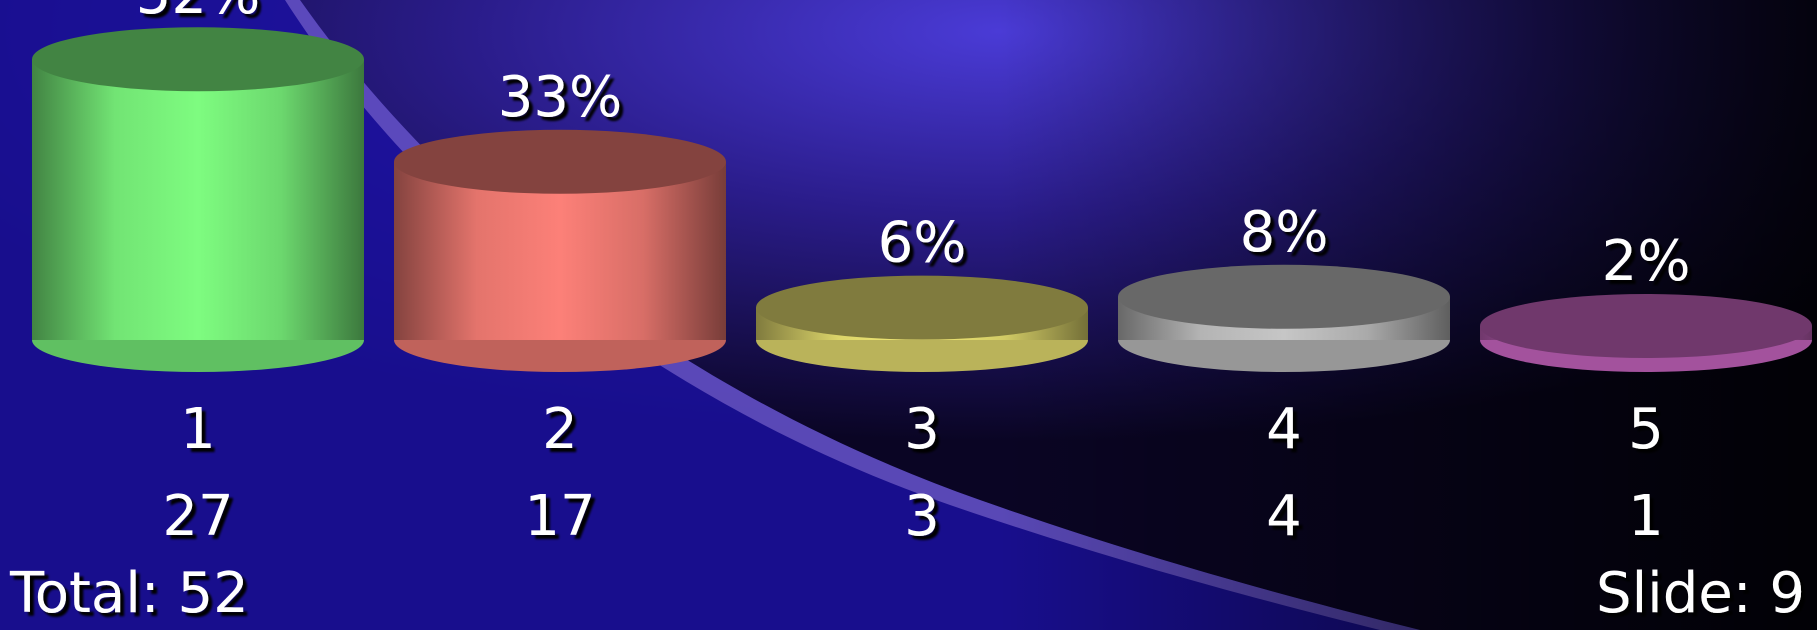 The image size is (1817, 630). What do you see at coordinates (560, 429) in the screenshot?
I see `category-label: 2` at bounding box center [560, 429].